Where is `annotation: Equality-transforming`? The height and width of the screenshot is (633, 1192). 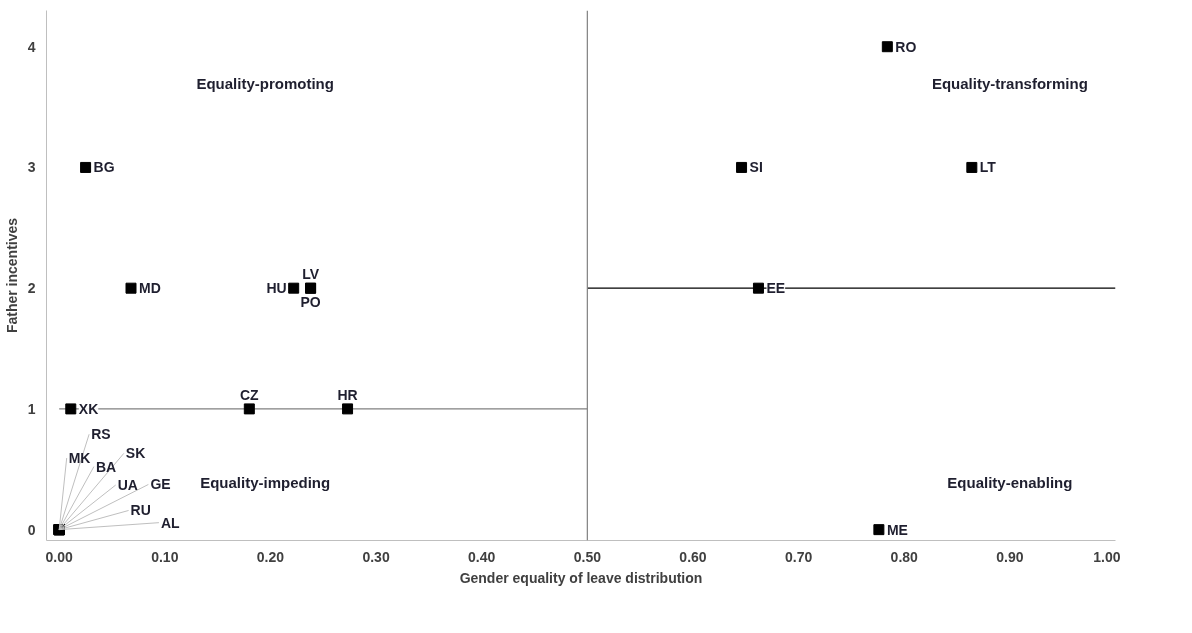 annotation: Equality-transforming is located at coordinates (1009, 83).